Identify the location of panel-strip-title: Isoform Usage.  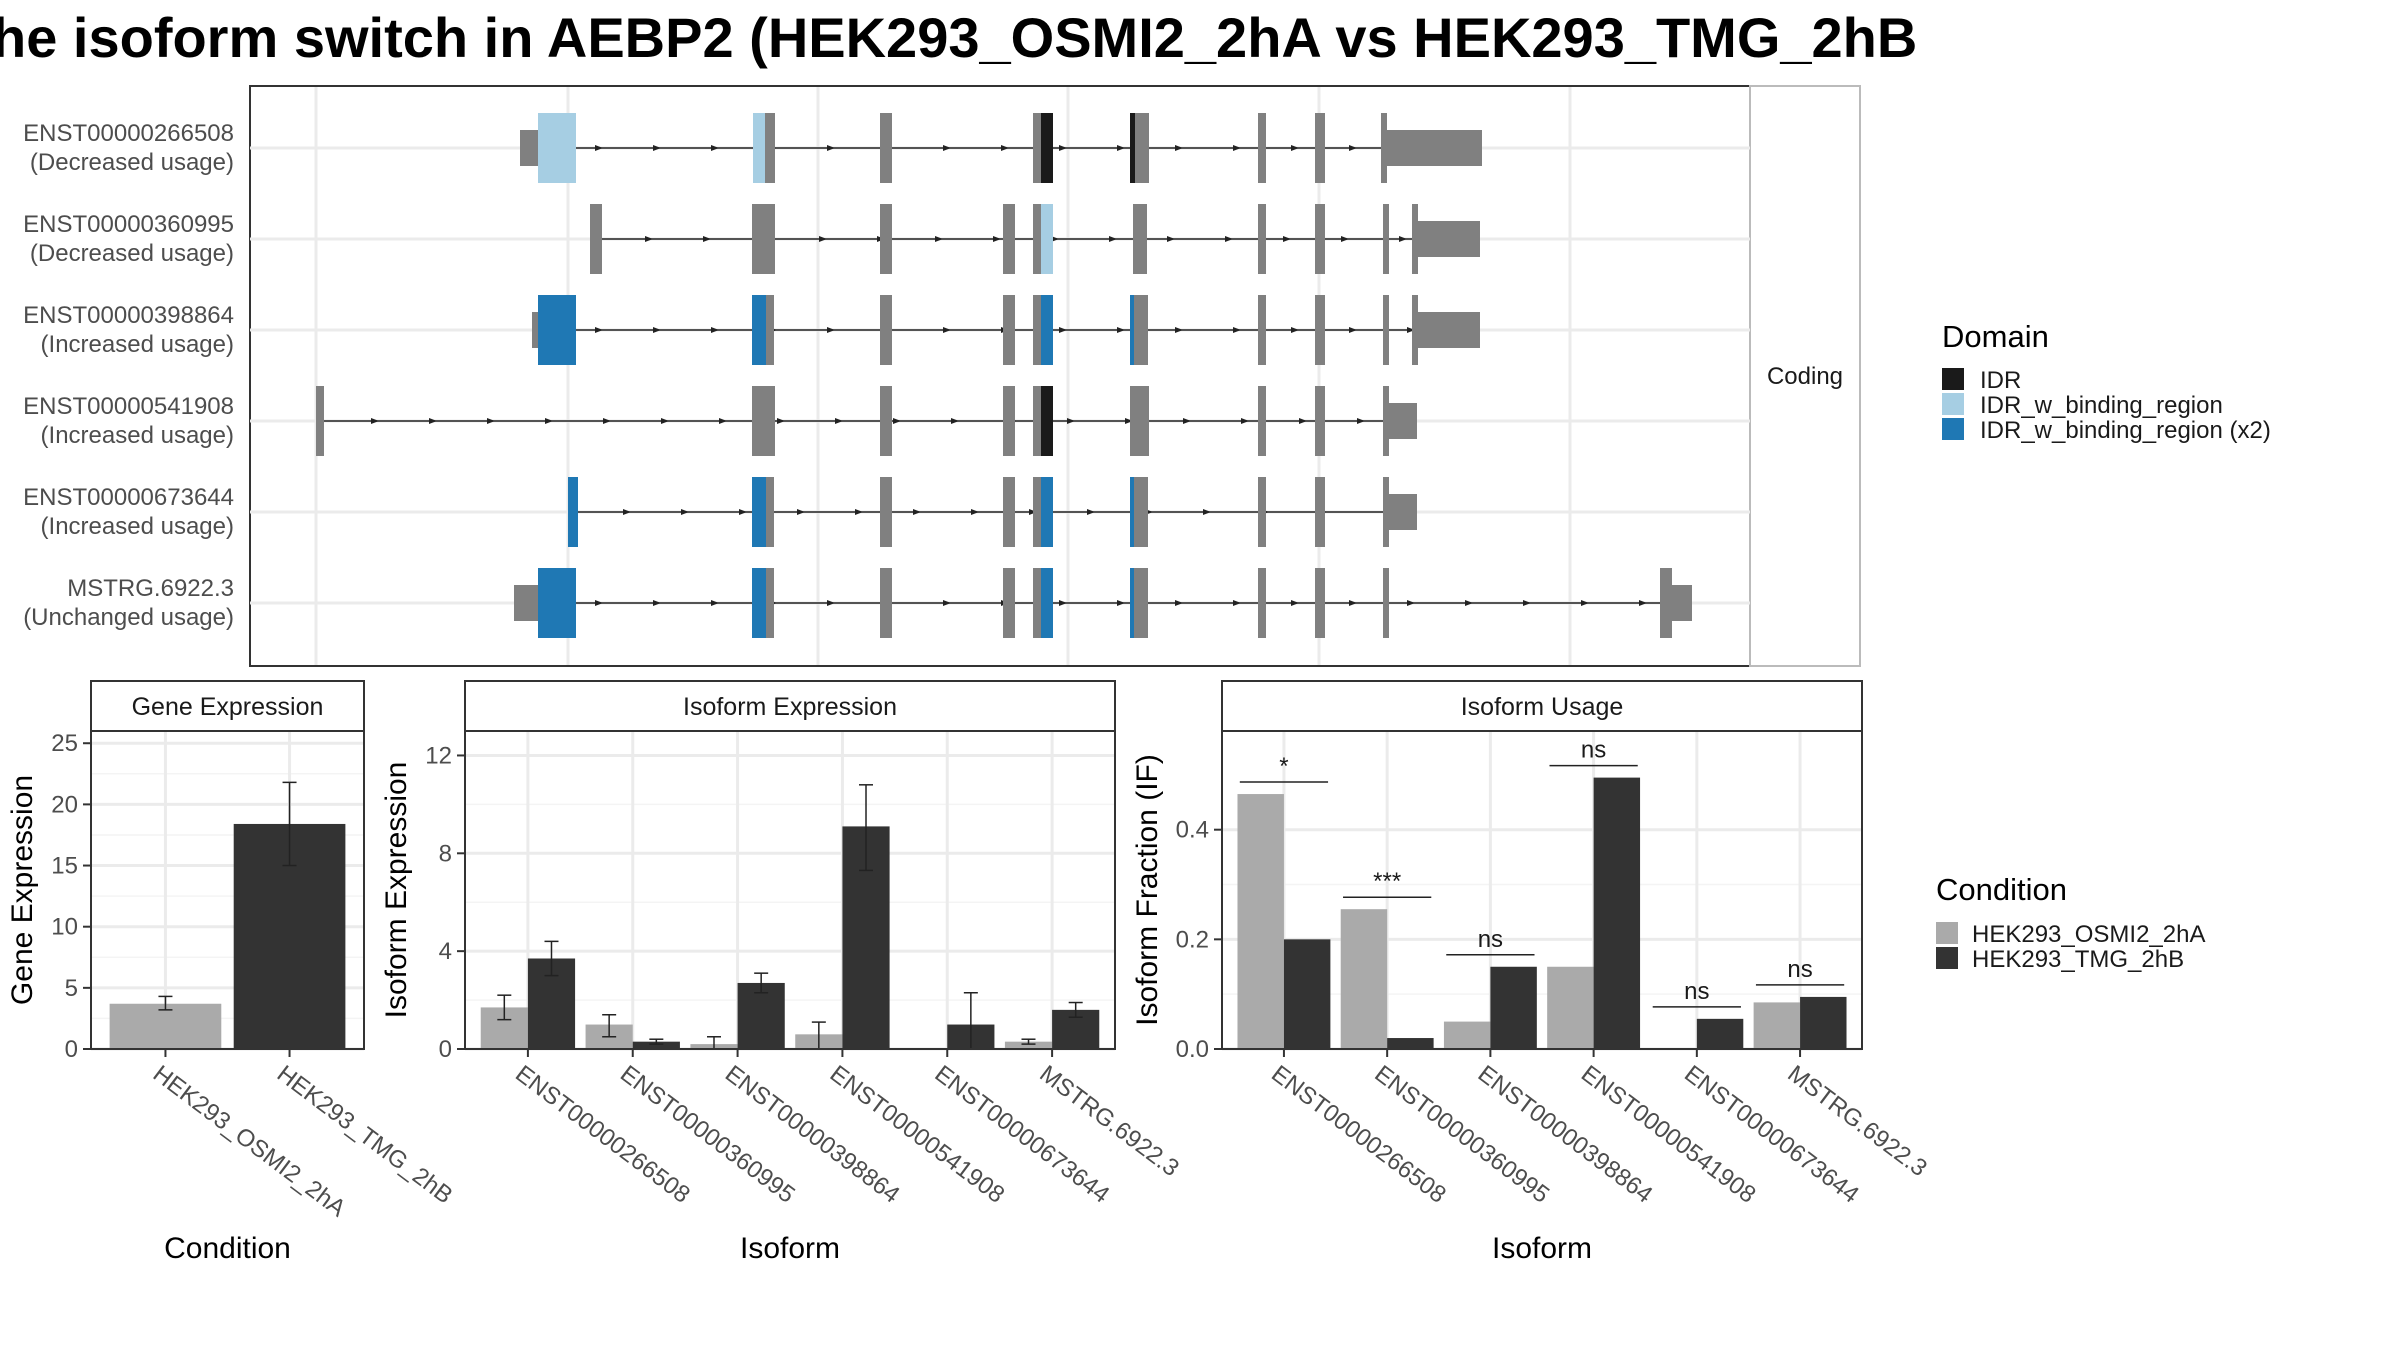
(1542, 707).